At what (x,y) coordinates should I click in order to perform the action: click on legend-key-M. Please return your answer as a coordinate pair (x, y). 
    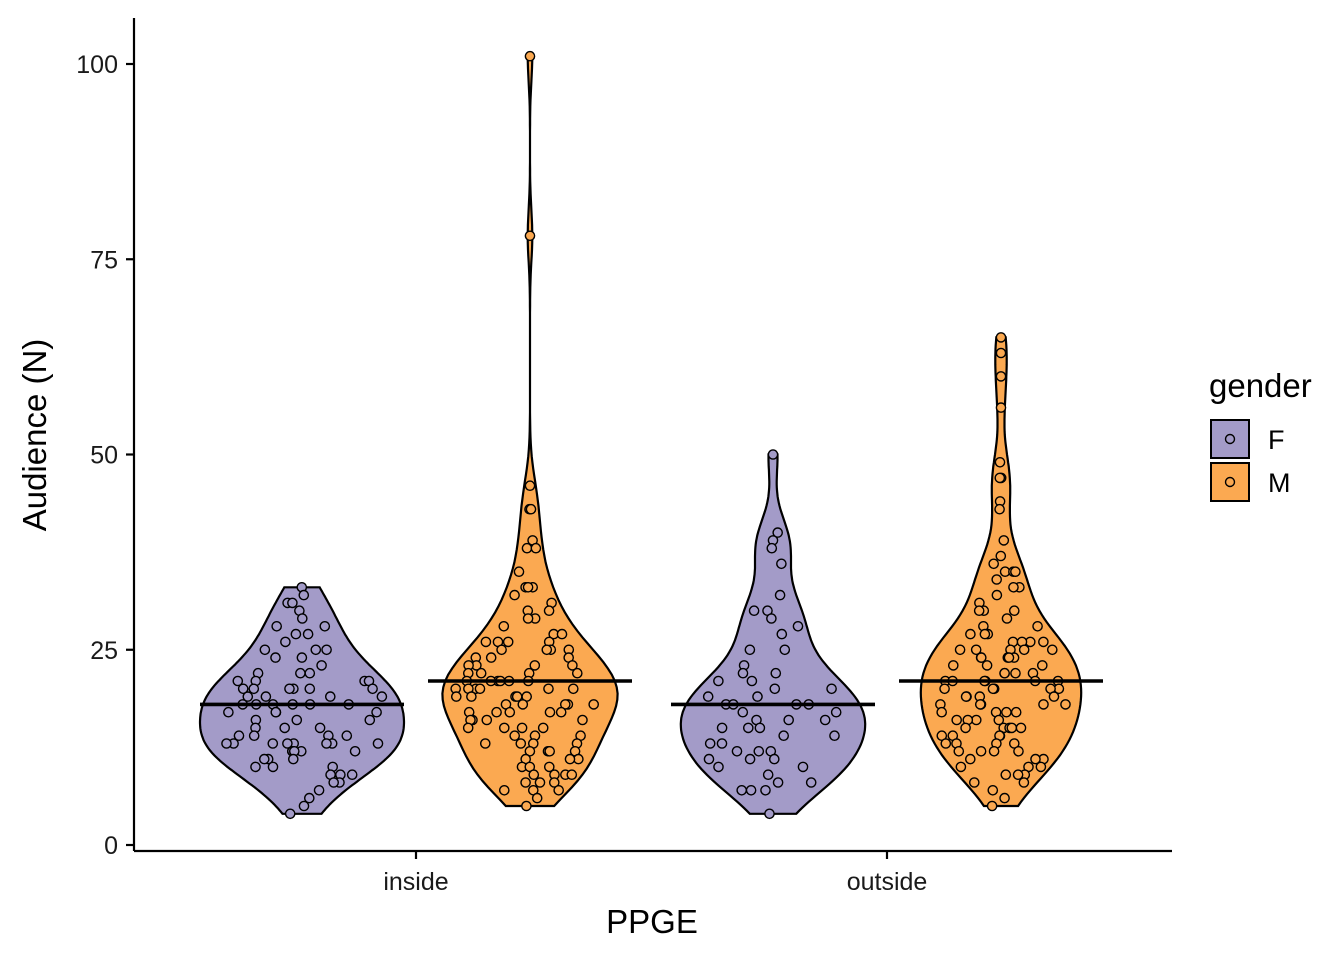
    Looking at the image, I should click on (1230, 482).